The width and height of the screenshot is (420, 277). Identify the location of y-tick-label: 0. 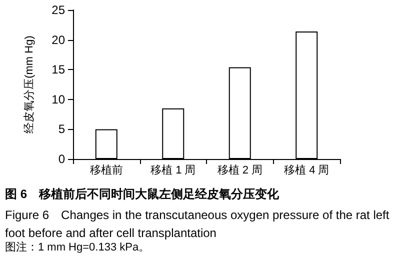
(62, 159).